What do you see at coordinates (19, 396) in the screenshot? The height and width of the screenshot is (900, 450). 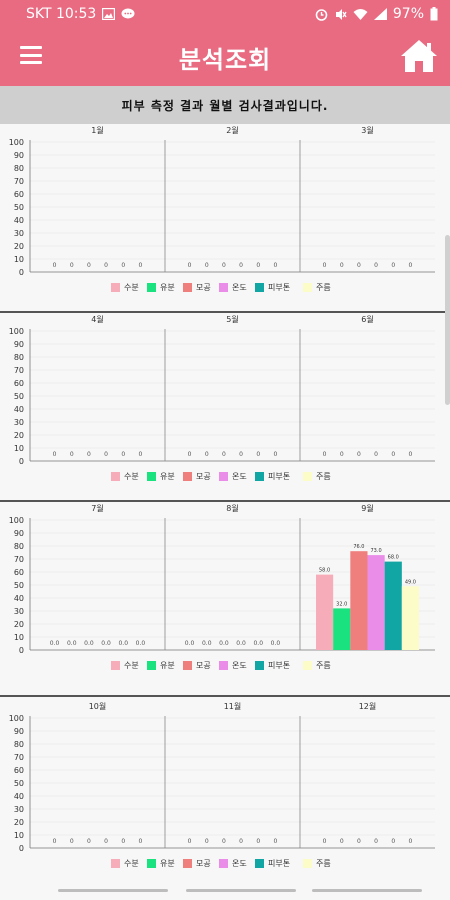 I see `y-tick-label: 50` at bounding box center [19, 396].